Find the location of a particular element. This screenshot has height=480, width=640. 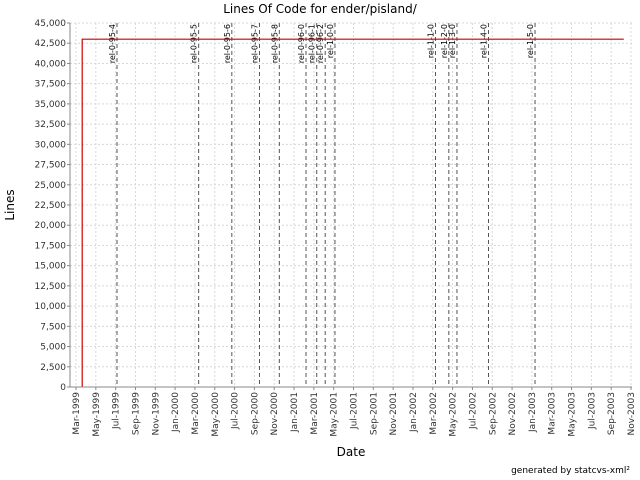

x-tick-label: Nov-2003 is located at coordinates (632, 413).